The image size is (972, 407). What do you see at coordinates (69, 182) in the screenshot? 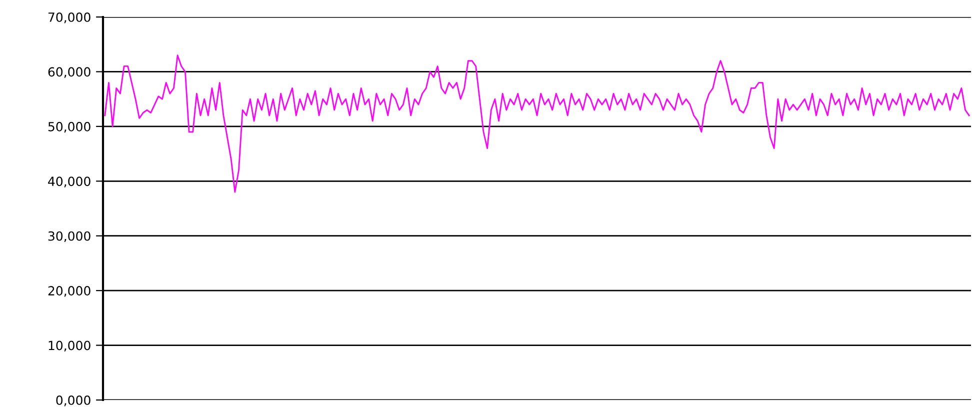
I see `y-tick-label: 40,000` at bounding box center [69, 182].